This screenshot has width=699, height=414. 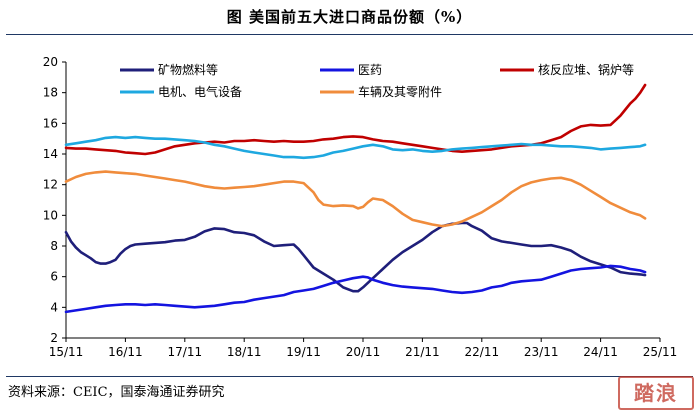 I want to click on legend-label: 医药, so click(x=370, y=70).